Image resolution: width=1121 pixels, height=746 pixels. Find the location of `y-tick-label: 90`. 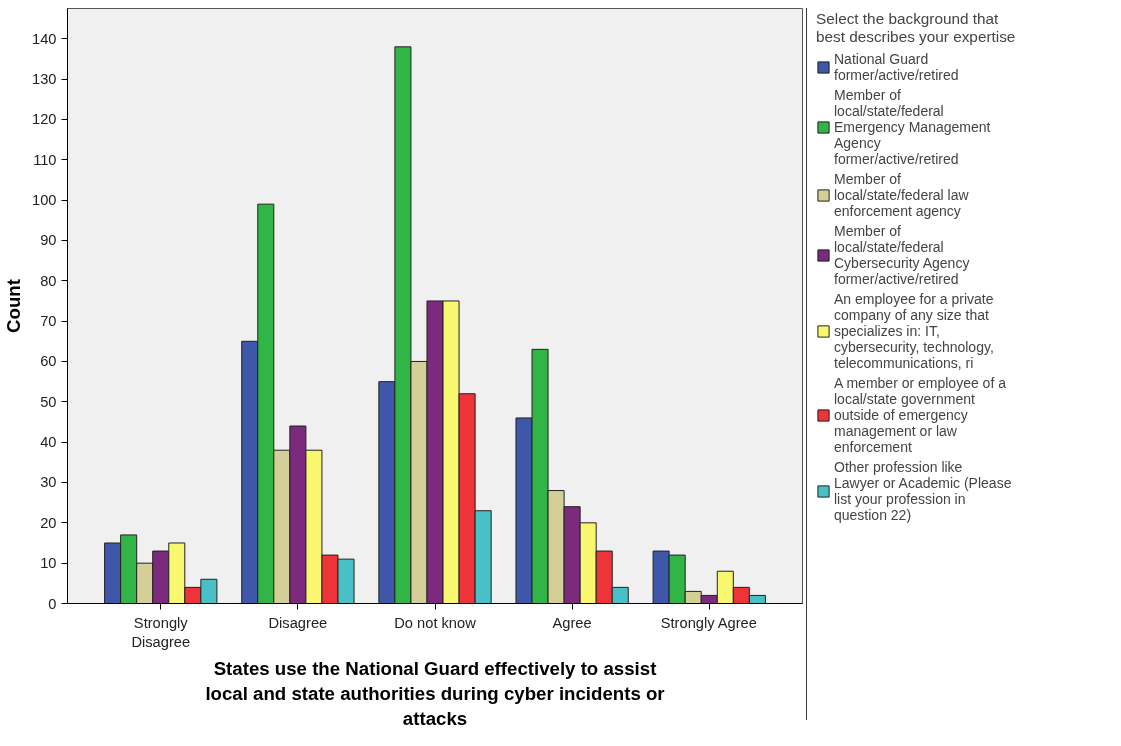

y-tick-label: 90 is located at coordinates (48, 240).